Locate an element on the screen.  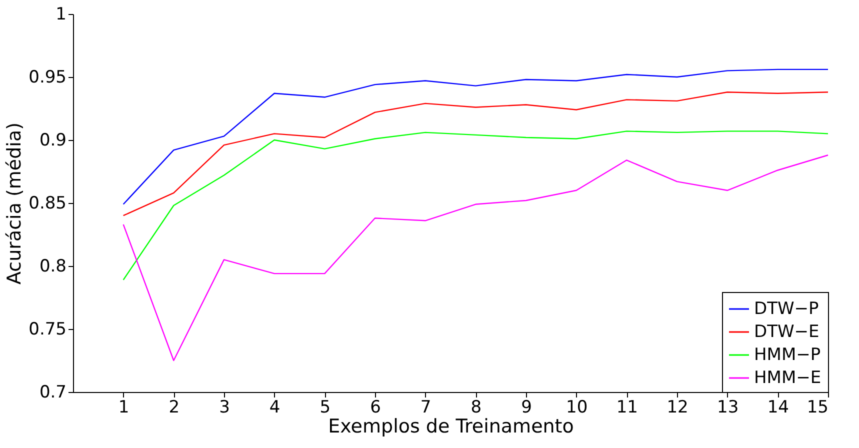
legend-label: DTW−P is located at coordinates (786, 309).